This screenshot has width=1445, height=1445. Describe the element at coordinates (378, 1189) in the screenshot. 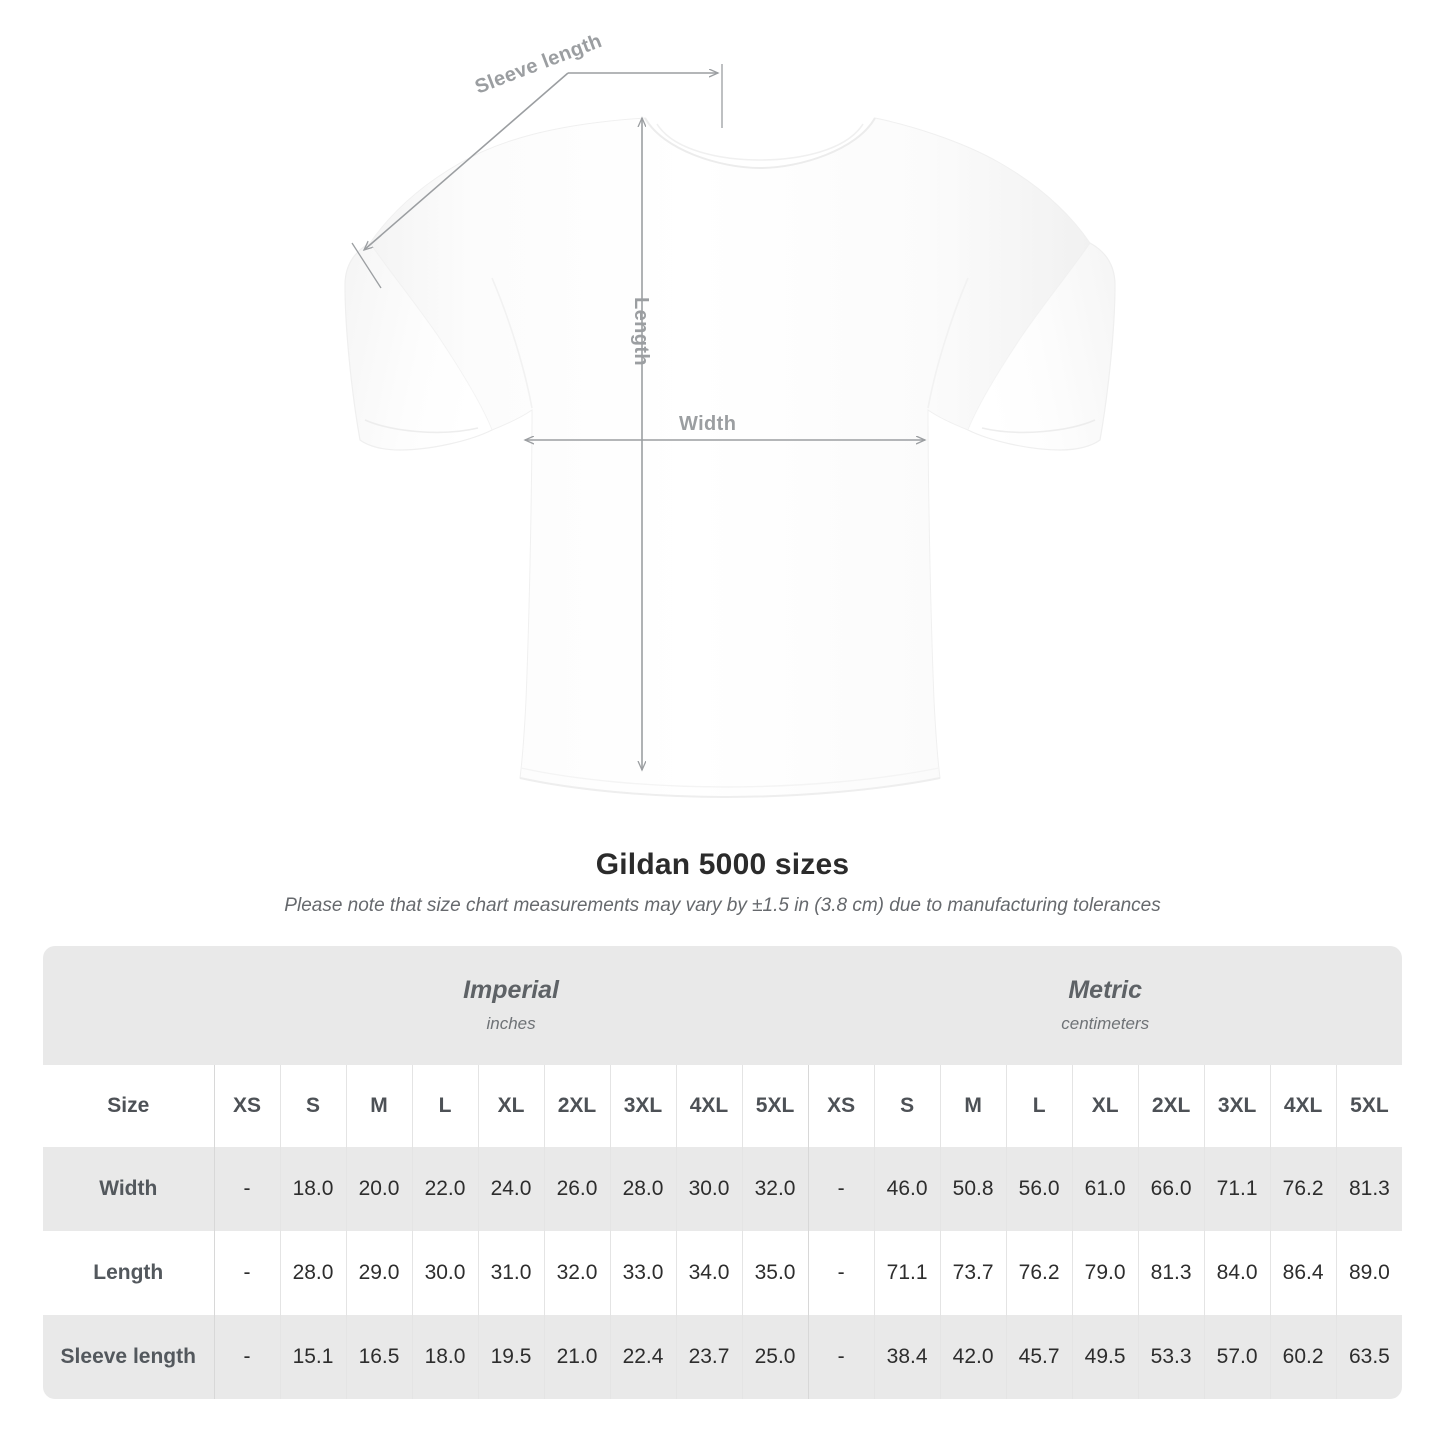

I see `cell-imperial-width-m: 20.0` at that location.